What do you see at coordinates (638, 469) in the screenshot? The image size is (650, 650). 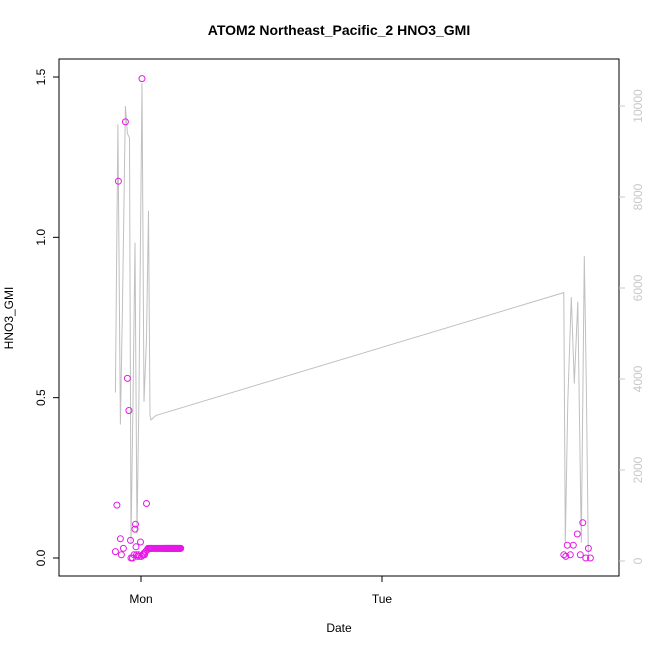 I see `right-tick-label: 2000` at bounding box center [638, 469].